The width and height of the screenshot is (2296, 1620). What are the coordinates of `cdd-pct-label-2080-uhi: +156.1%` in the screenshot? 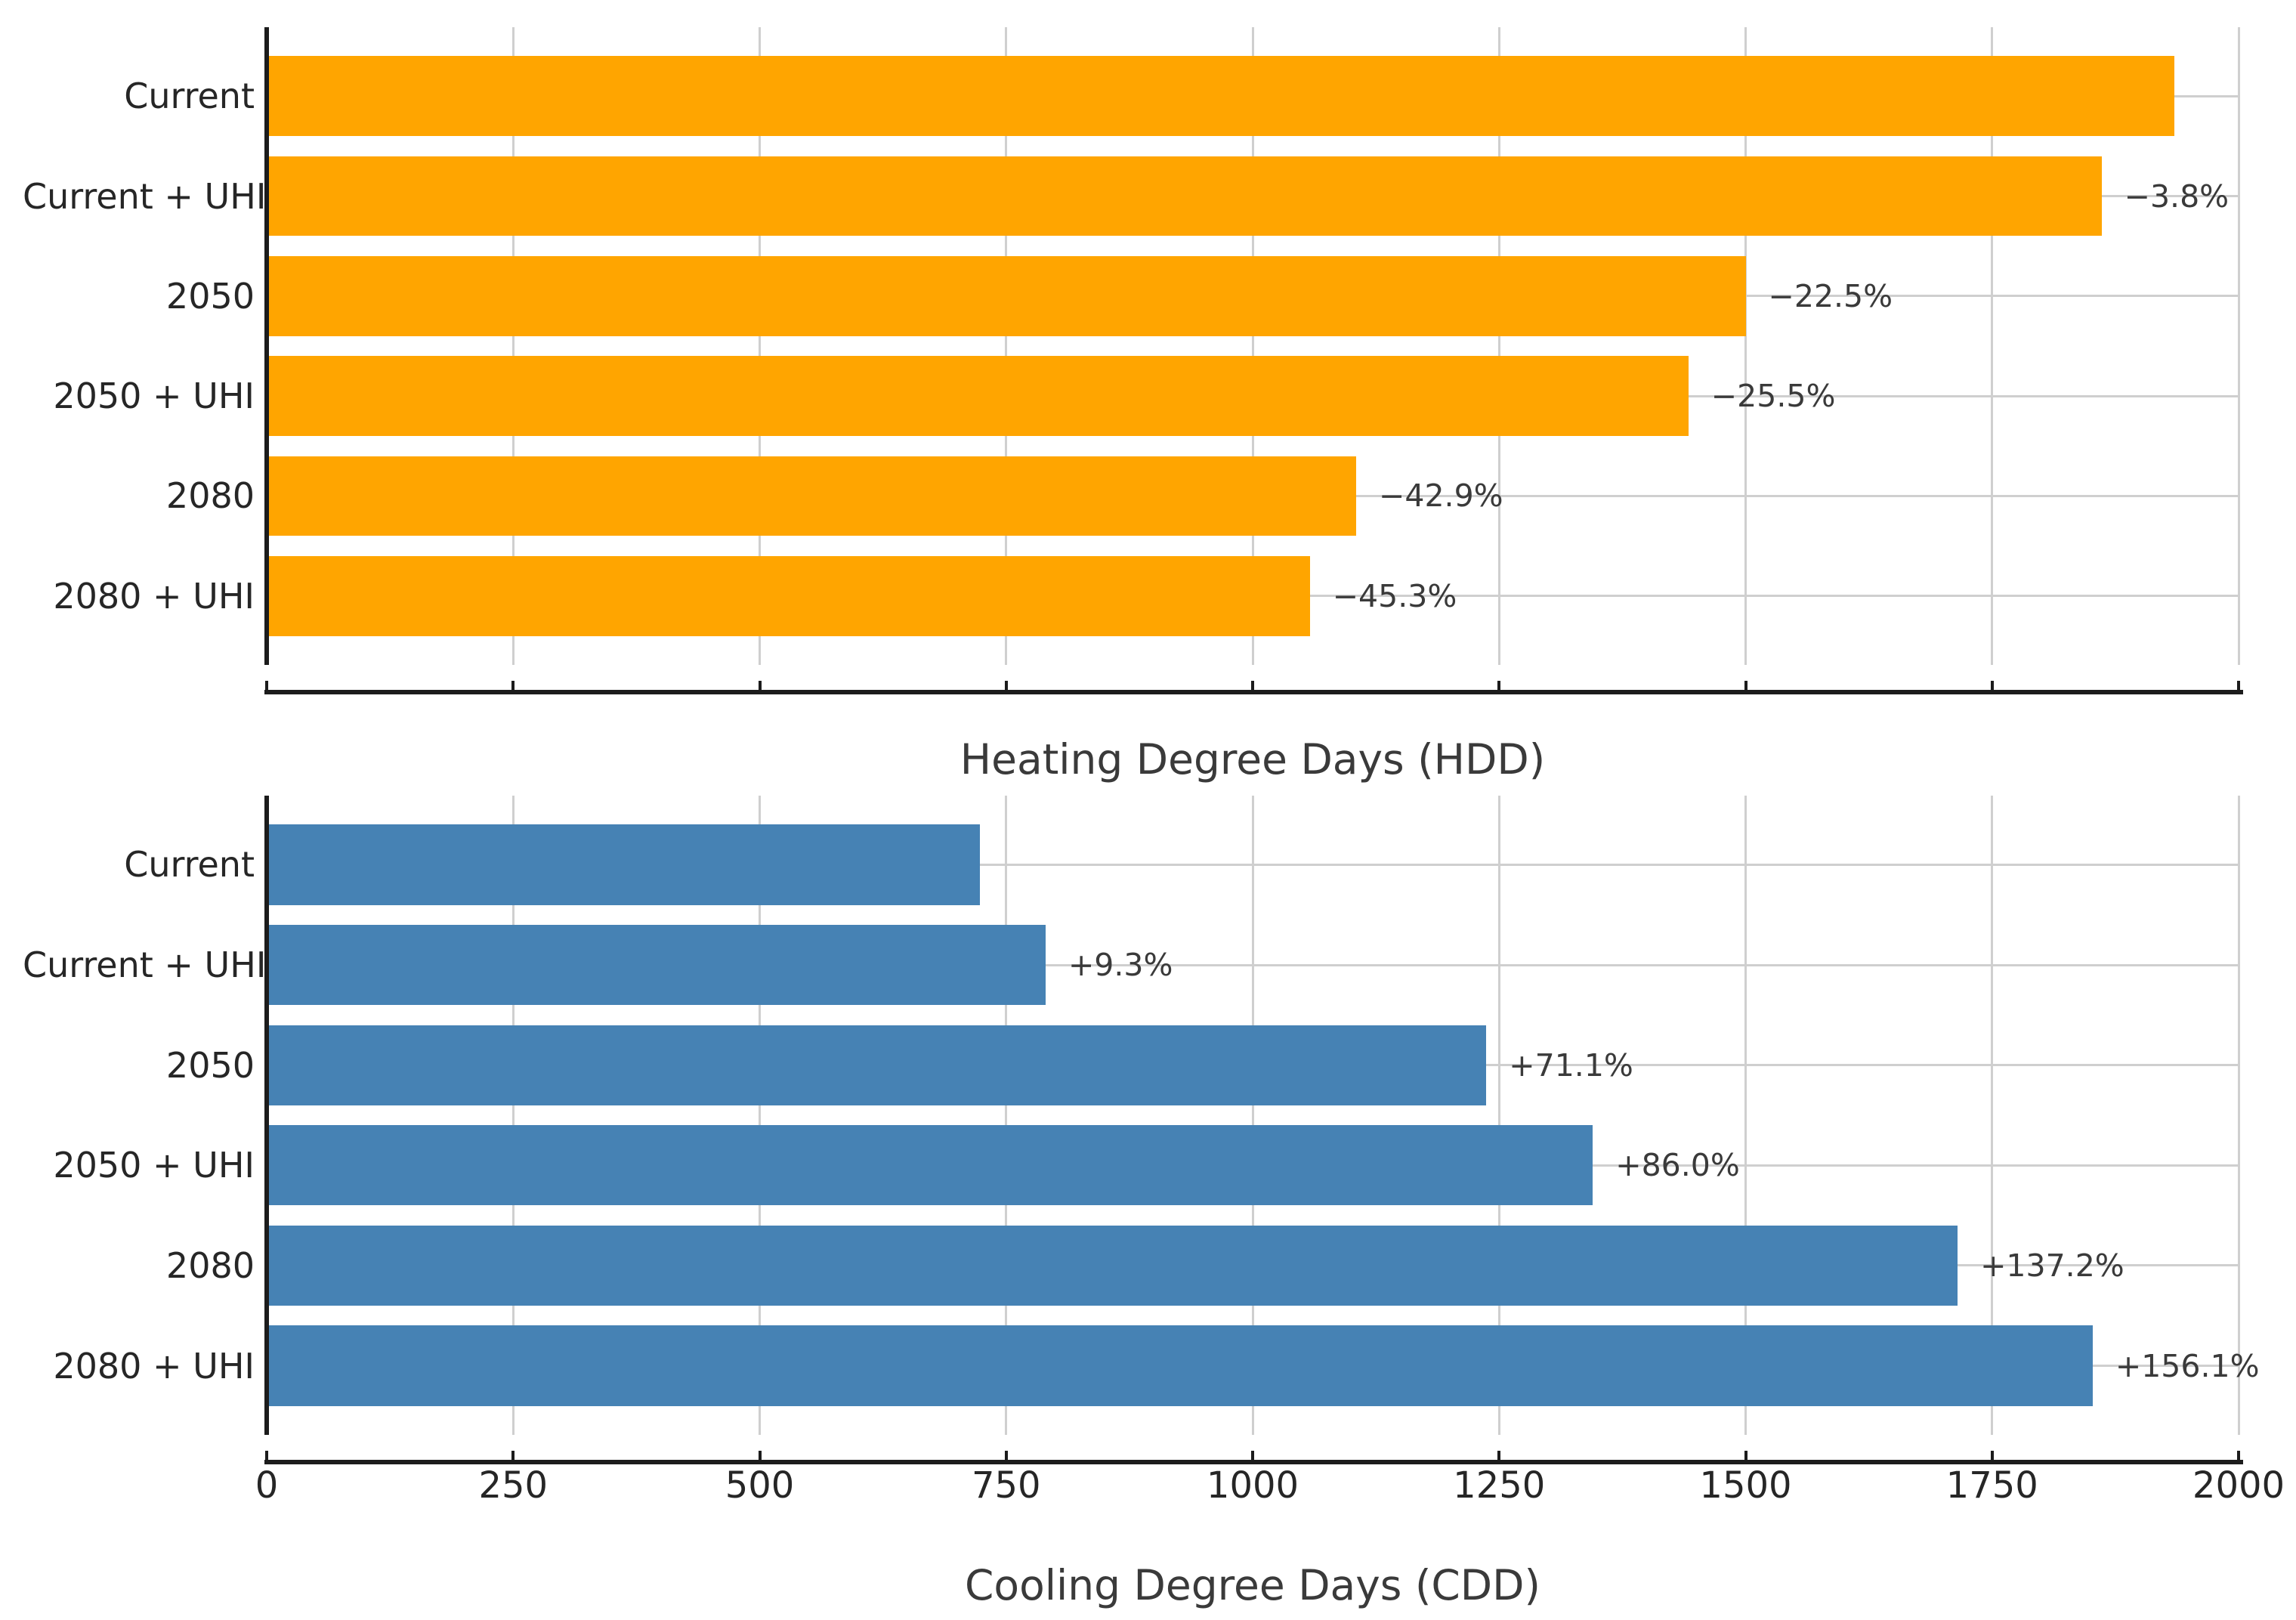 It's located at (2187, 1365).